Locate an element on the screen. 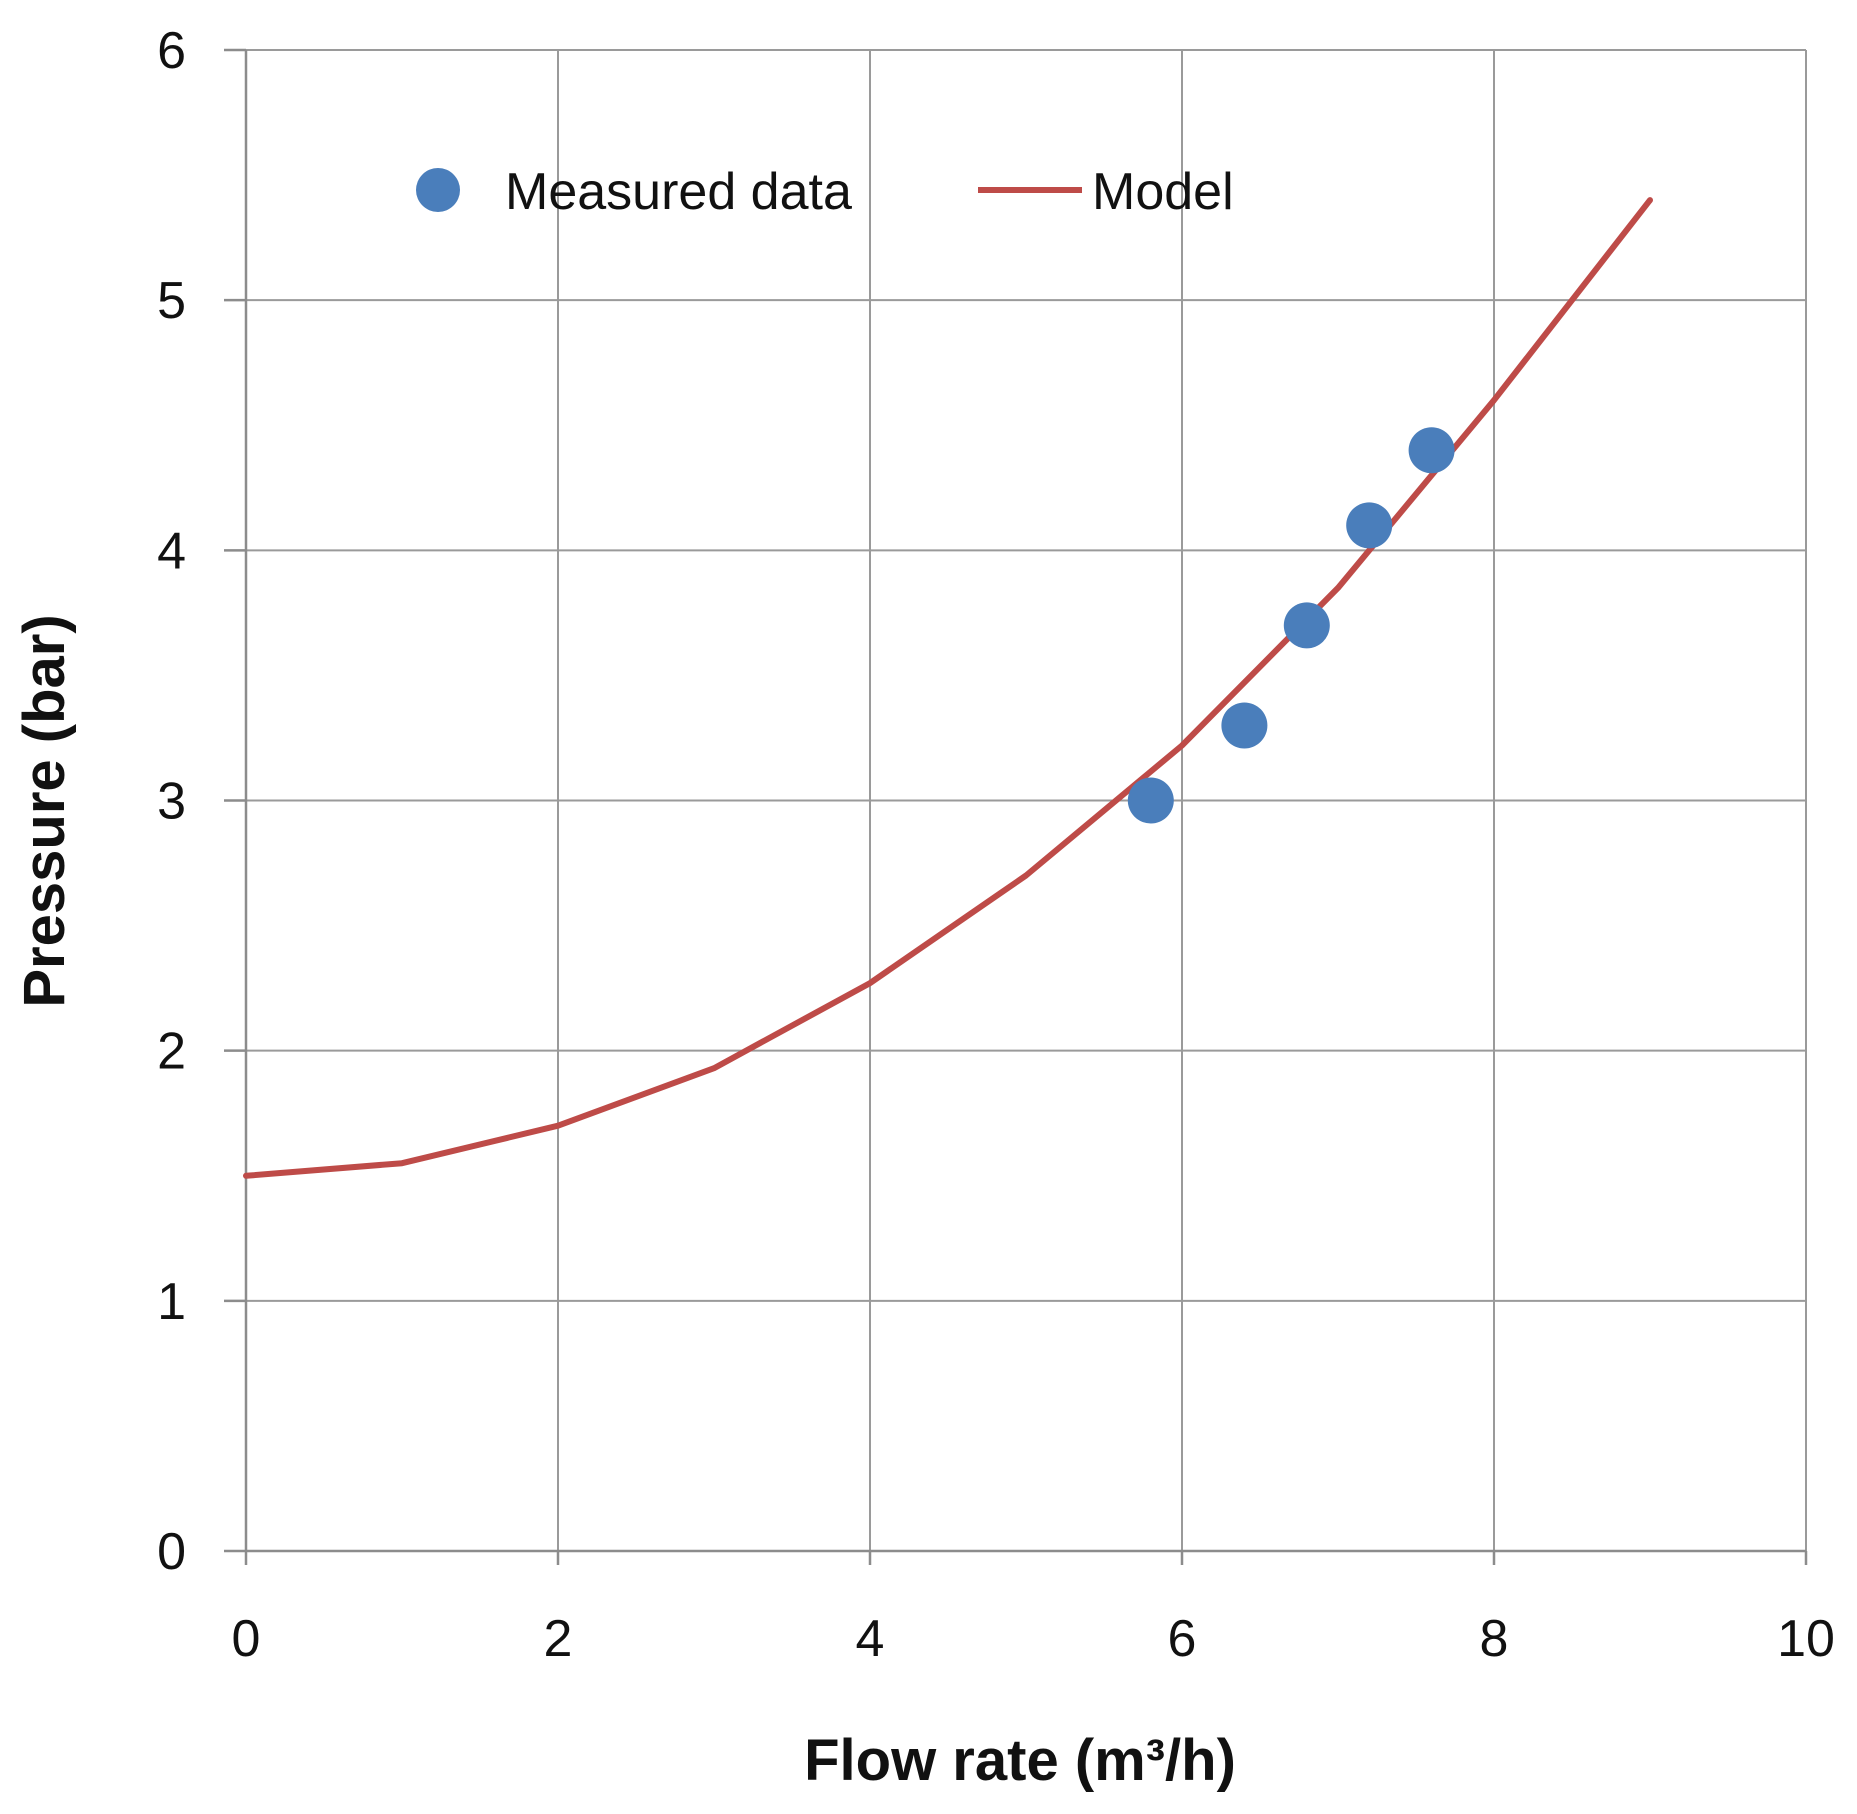 This screenshot has width=1857, height=1814. y-tick-label: 6 is located at coordinates (171, 51).